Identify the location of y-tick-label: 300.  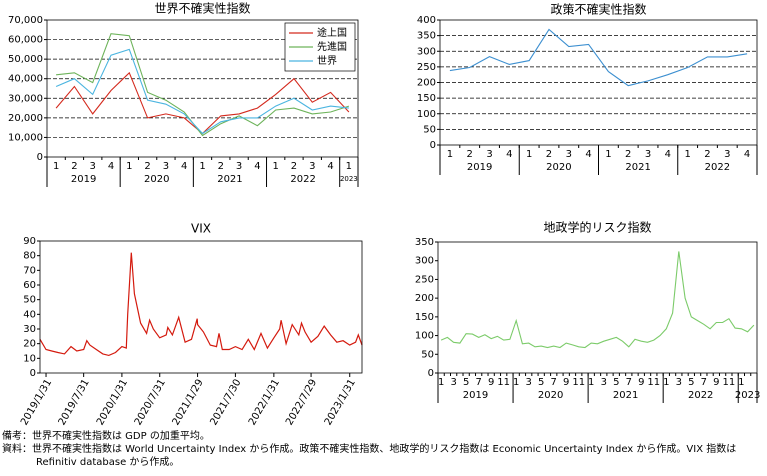
(424, 261).